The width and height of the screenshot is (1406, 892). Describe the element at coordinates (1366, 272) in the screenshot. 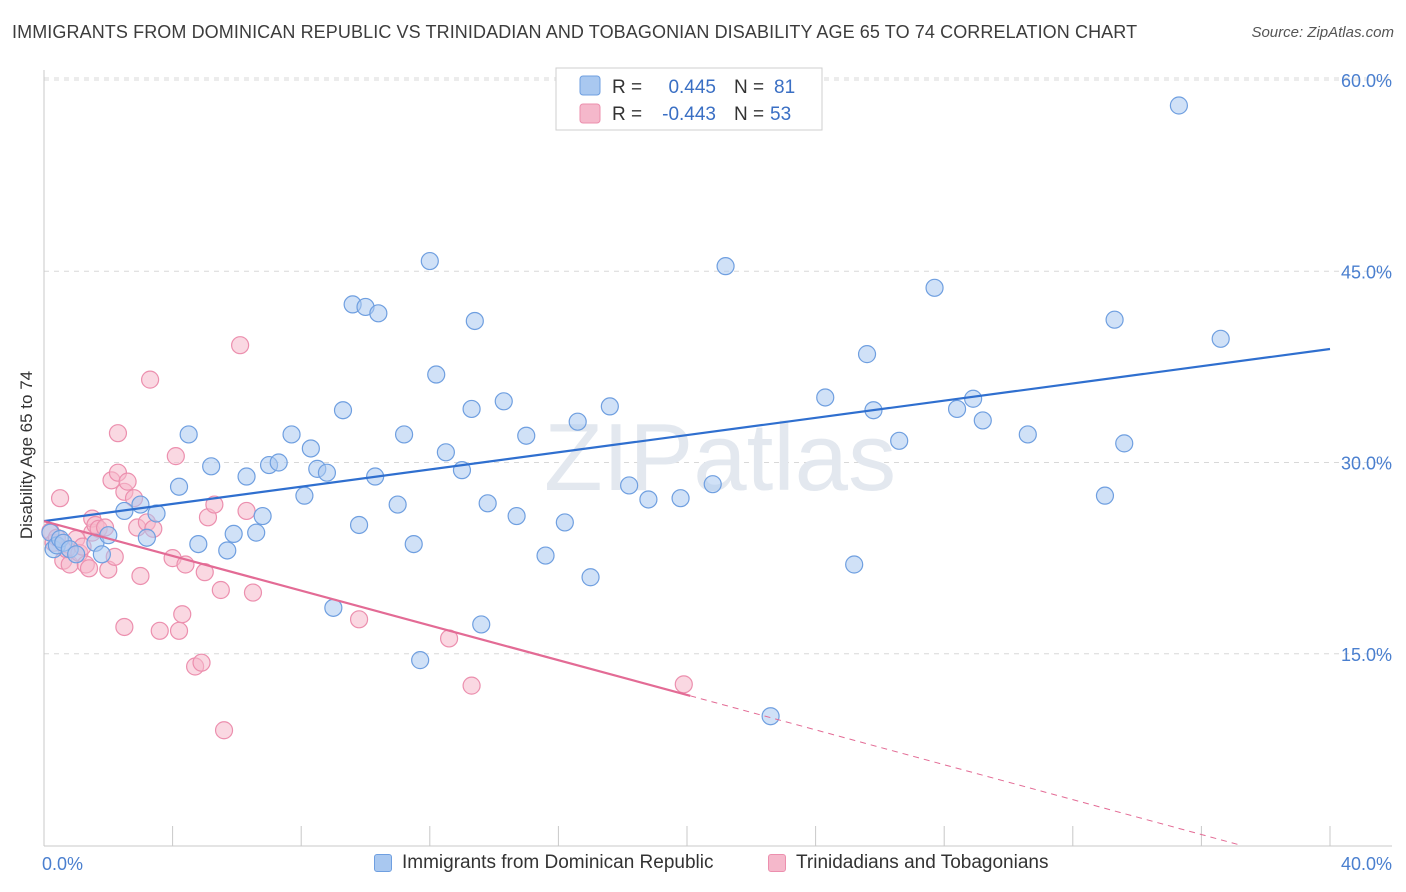

I see `y-tick-label-45: 45.0%` at that location.